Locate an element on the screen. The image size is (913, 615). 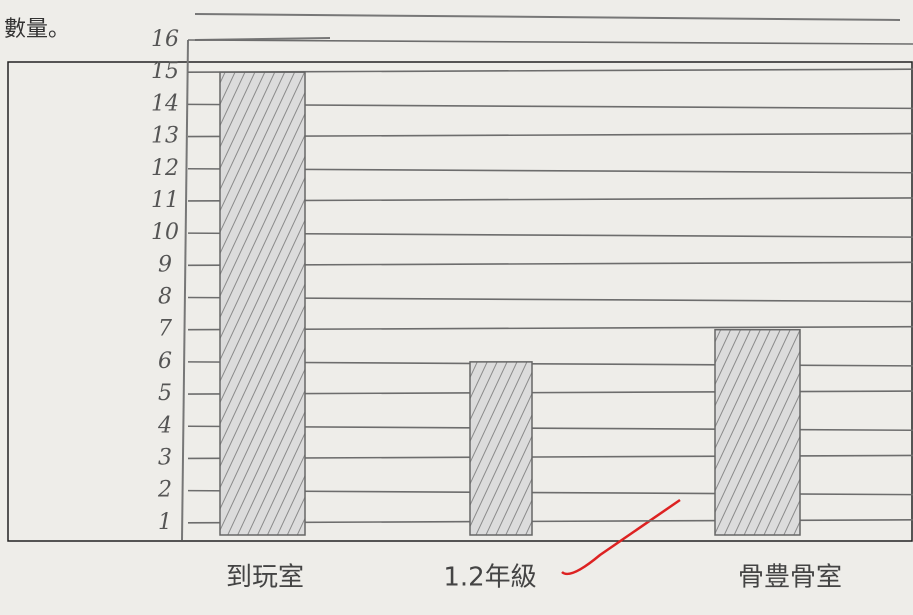
check-mark is located at coordinates (621, 537).